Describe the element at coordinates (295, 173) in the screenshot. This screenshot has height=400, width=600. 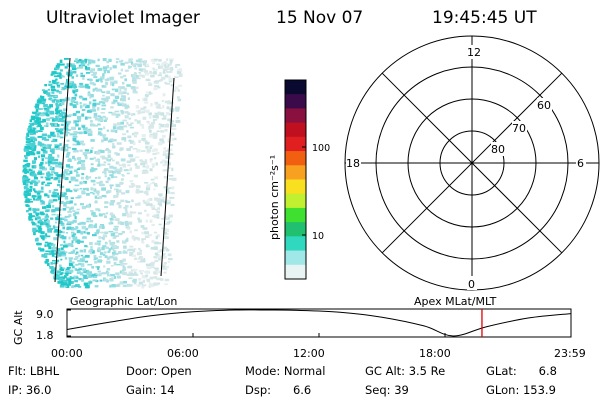
I see `colorbar-swatch` at that location.